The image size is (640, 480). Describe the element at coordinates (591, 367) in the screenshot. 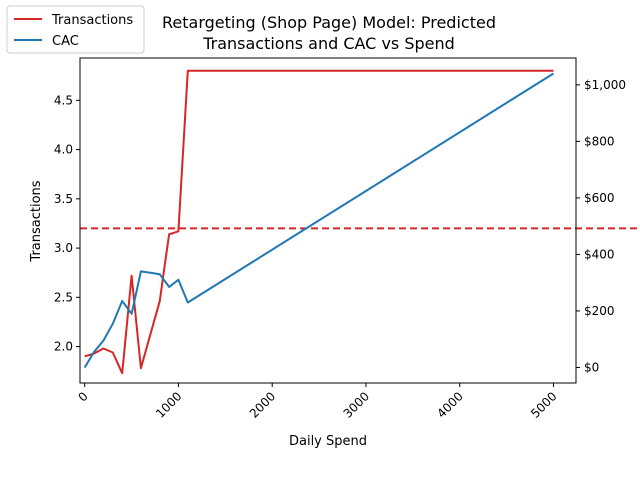

I see `y-right-tick-label: $0` at that location.